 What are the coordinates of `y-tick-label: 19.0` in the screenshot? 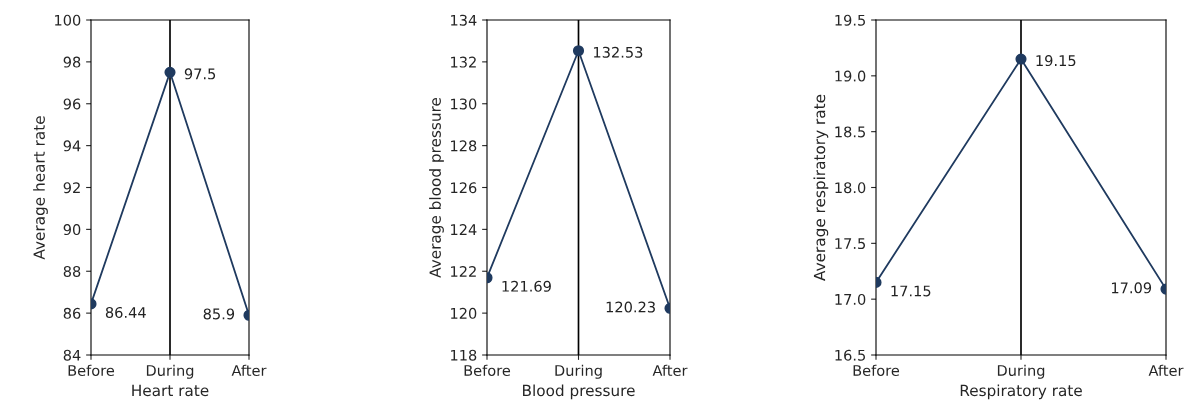 It's located at (850, 76).